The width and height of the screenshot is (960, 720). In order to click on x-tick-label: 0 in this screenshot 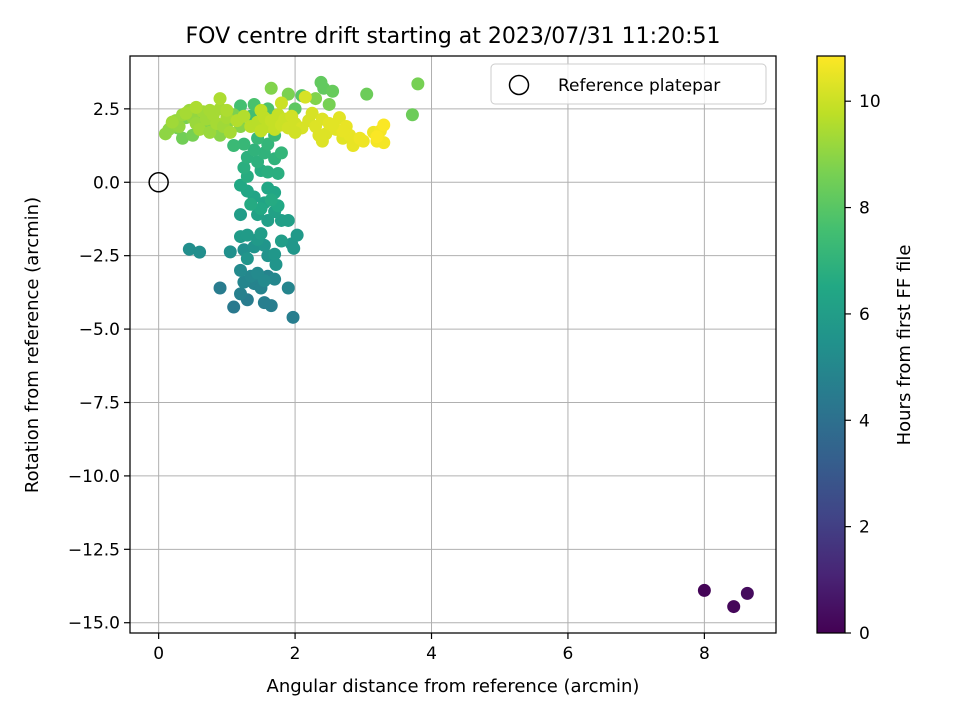, I will do `click(158, 654)`.